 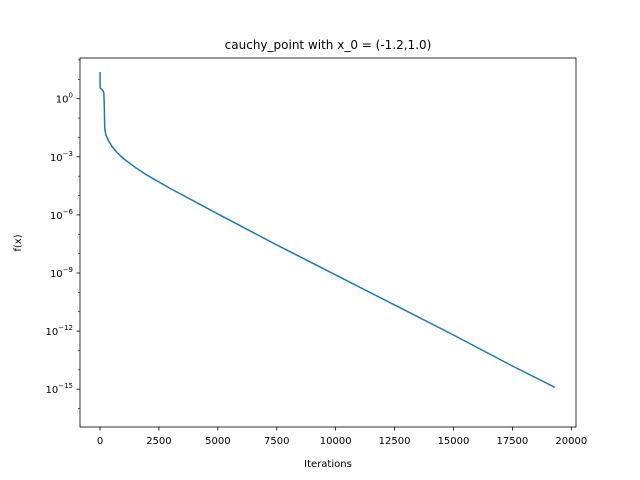 What do you see at coordinates (59, 331) in the screenshot?
I see `y-tick-label: 10⁻¹²` at bounding box center [59, 331].